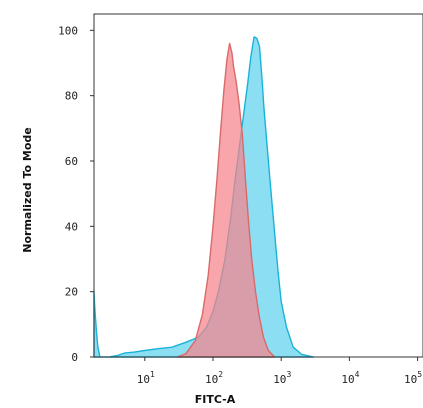 This screenshot has width=423, height=408. What do you see at coordinates (215, 399) in the screenshot?
I see `x-axis-title: FITC-A` at bounding box center [215, 399].